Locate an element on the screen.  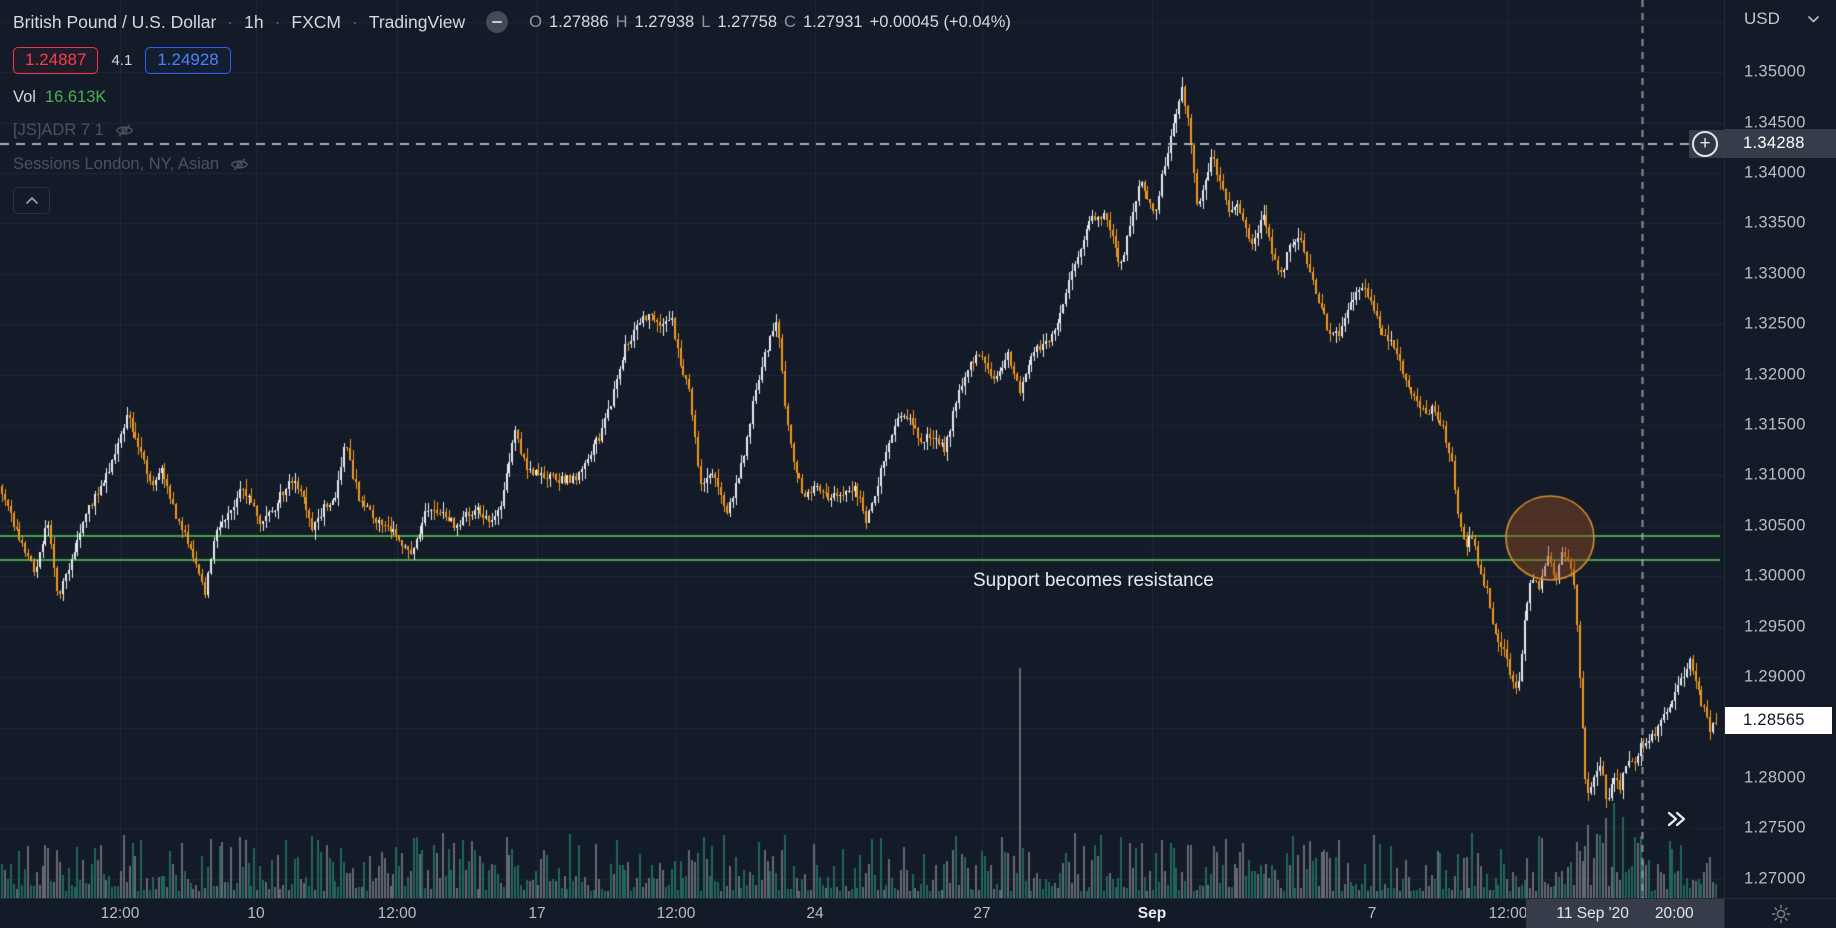
time-tick-label: Sep is located at coordinates (1152, 913).